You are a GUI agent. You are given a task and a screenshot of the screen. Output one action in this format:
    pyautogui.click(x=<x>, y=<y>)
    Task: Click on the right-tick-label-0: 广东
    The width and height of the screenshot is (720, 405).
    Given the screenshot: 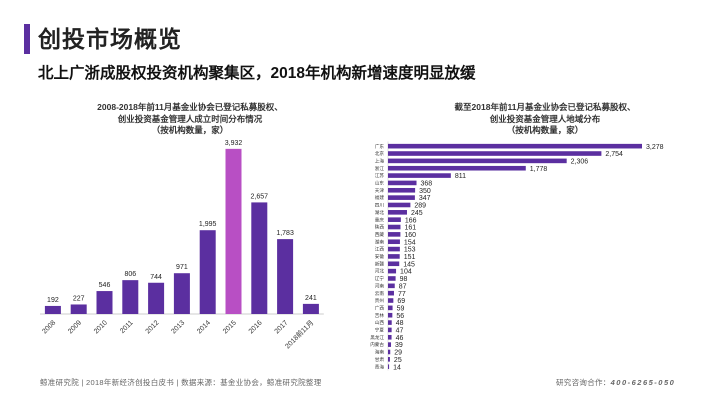 What is the action you would take?
    pyautogui.click(x=380, y=146)
    